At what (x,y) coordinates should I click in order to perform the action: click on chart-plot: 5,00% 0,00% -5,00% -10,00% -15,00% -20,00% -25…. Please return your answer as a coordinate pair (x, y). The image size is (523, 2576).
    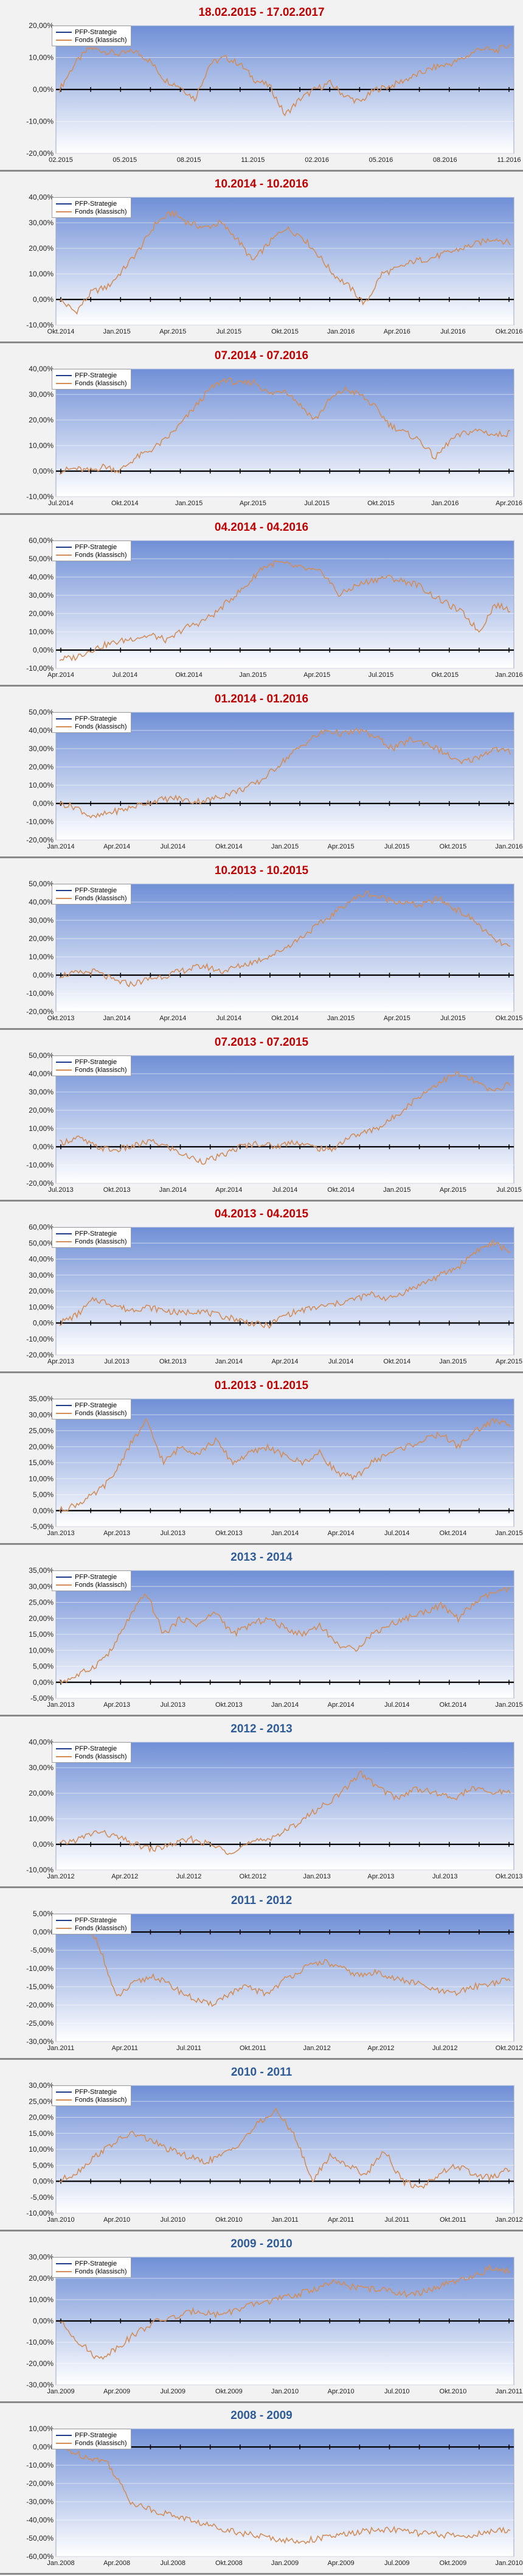
    Looking at the image, I should click on (274, 1980).